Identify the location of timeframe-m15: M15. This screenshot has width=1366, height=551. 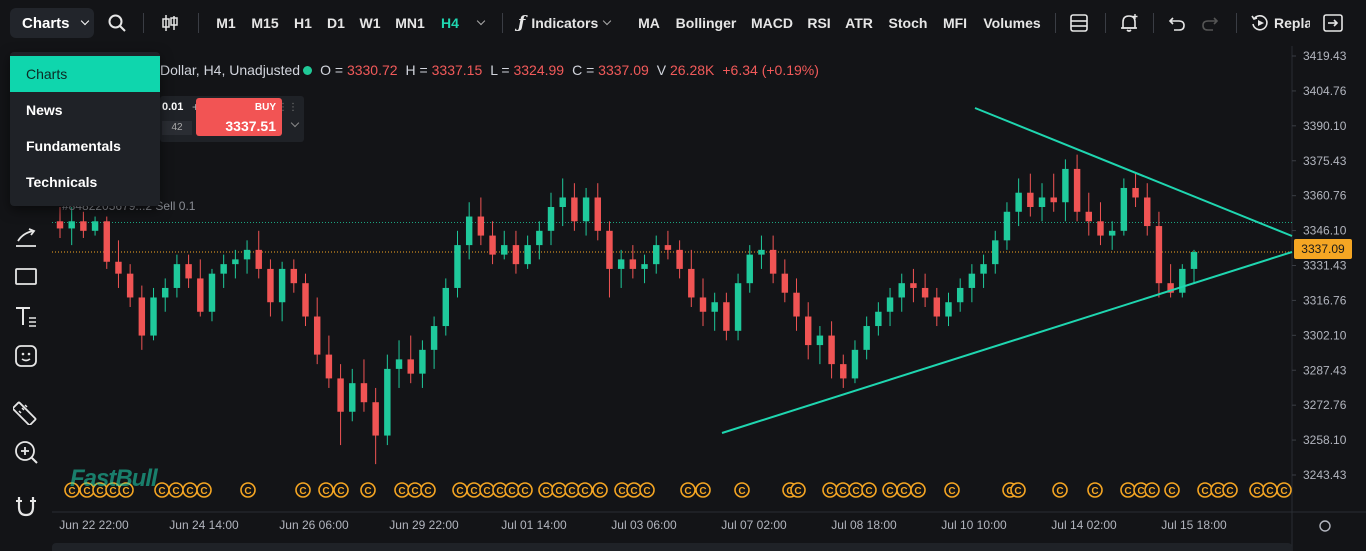
(265, 23).